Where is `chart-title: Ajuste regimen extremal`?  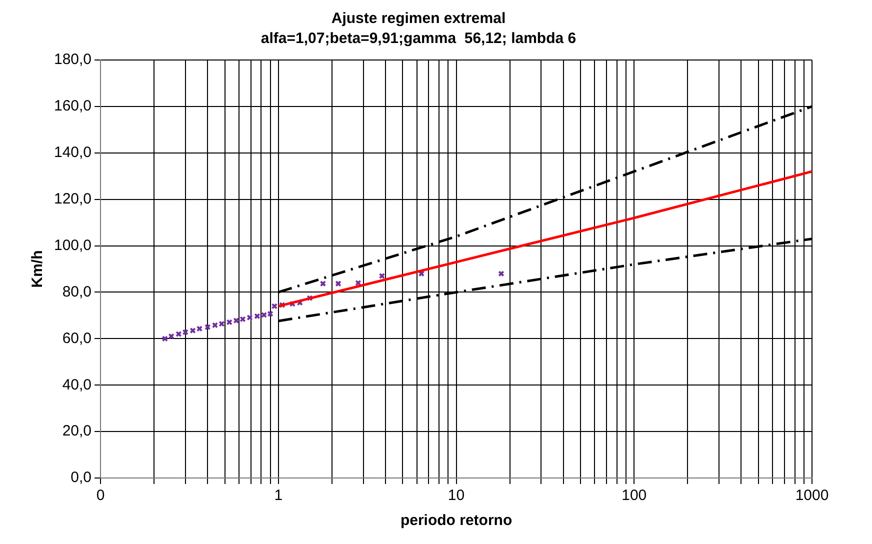
chart-title: Ajuste regimen extremal is located at coordinates (418, 19).